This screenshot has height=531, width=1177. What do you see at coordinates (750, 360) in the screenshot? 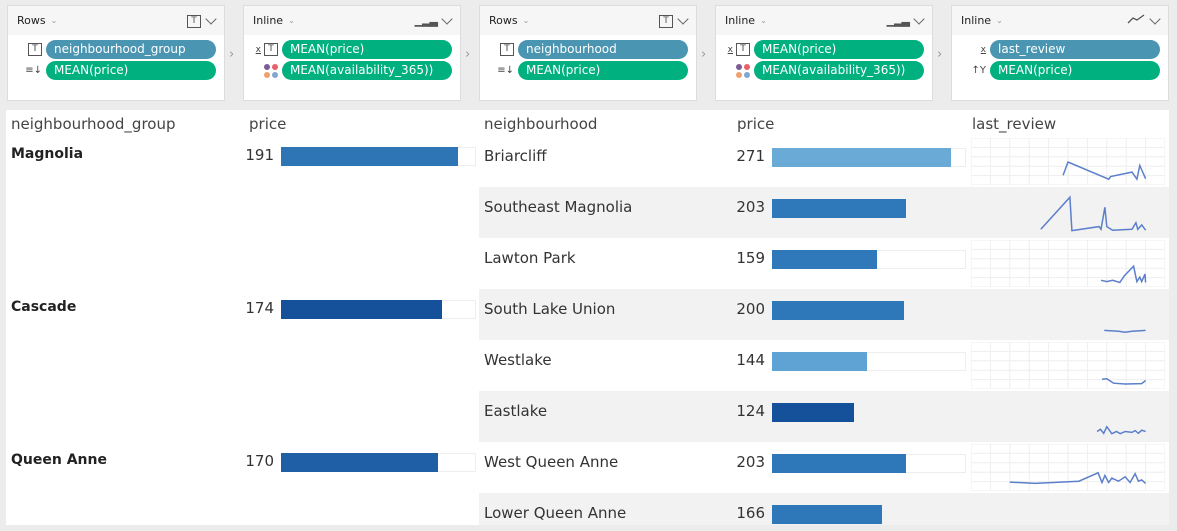
I see `price-value: 144` at bounding box center [750, 360].